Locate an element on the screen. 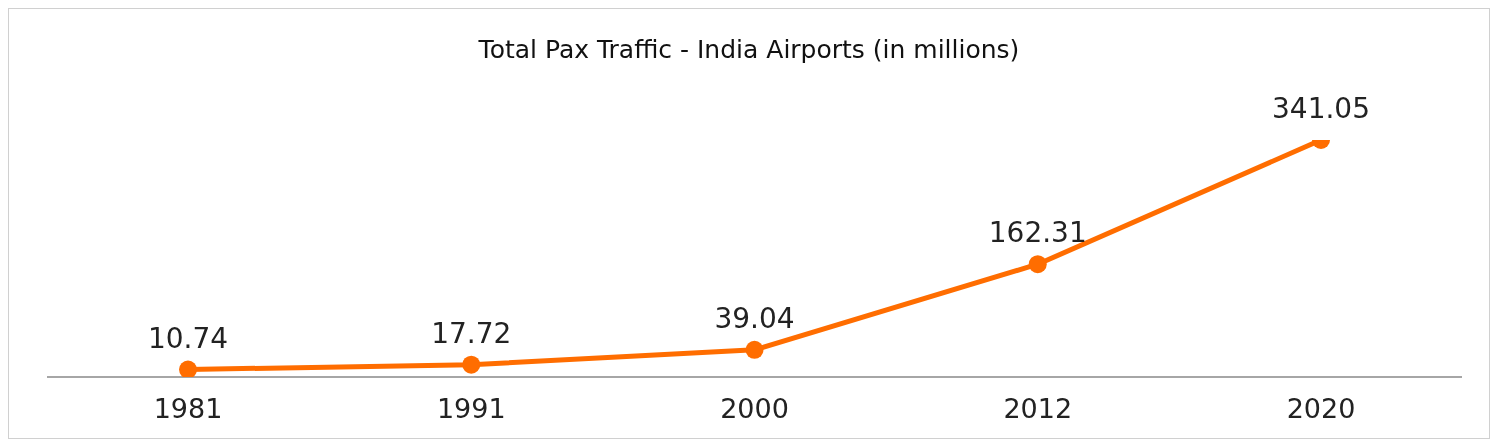 The height and width of the screenshot is (447, 1498). x-tick-label: 1991 is located at coordinates (471, 409).